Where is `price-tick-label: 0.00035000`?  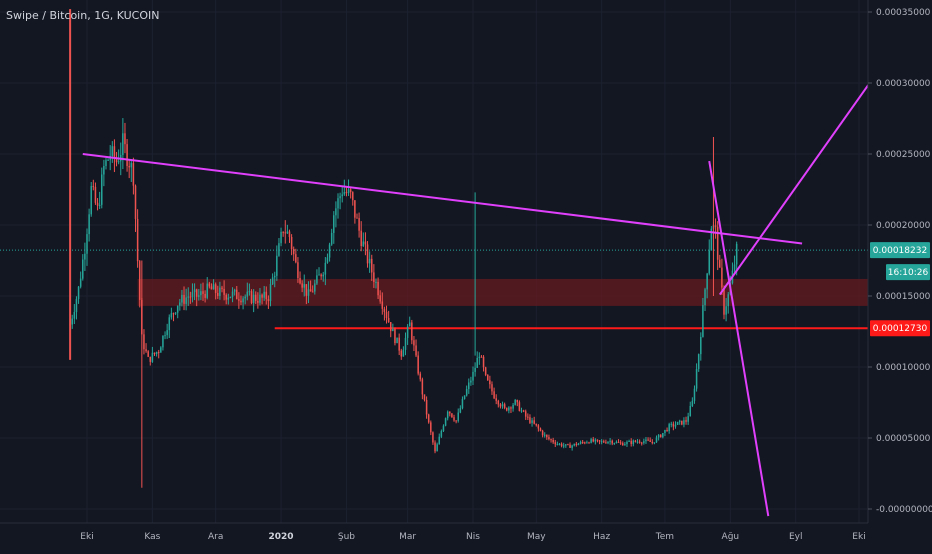
price-tick-label: 0.00035000 is located at coordinates (903, 13).